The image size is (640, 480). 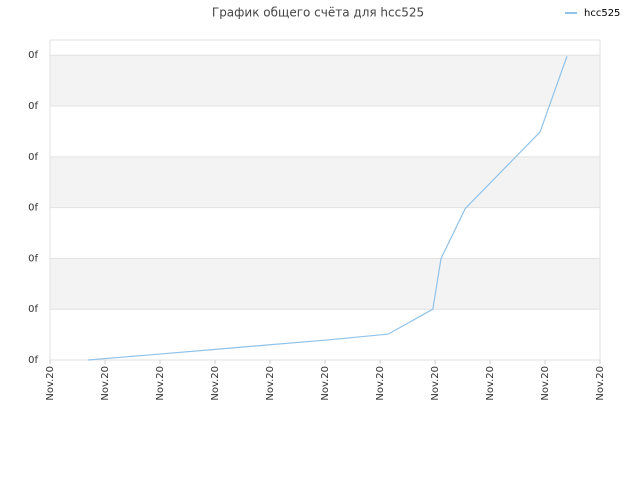 I want to click on chart-title: График общего счёта для hcc525, so click(x=318, y=13).